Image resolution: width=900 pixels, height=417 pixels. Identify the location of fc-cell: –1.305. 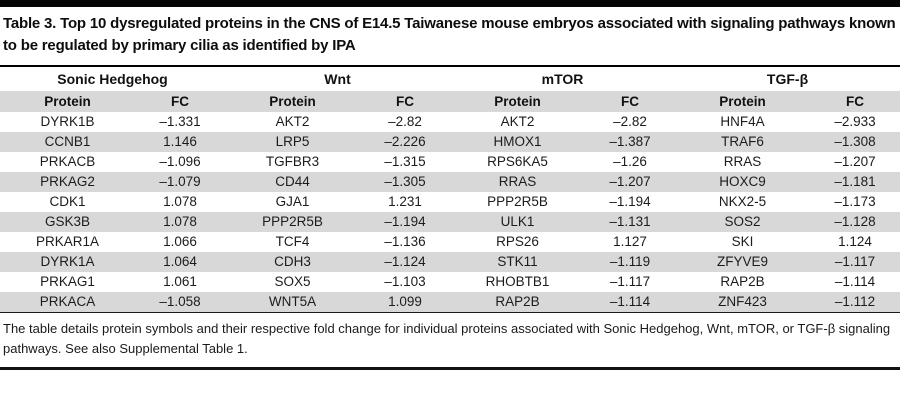
(405, 181).